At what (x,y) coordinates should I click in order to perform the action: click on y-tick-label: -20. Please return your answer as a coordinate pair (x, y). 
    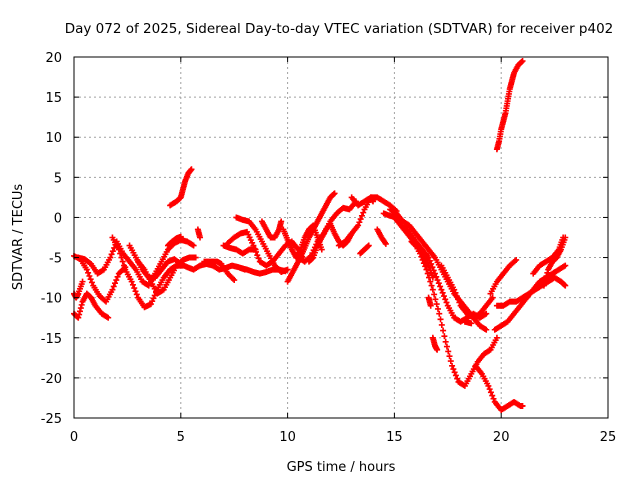
    Looking at the image, I should click on (51, 379).